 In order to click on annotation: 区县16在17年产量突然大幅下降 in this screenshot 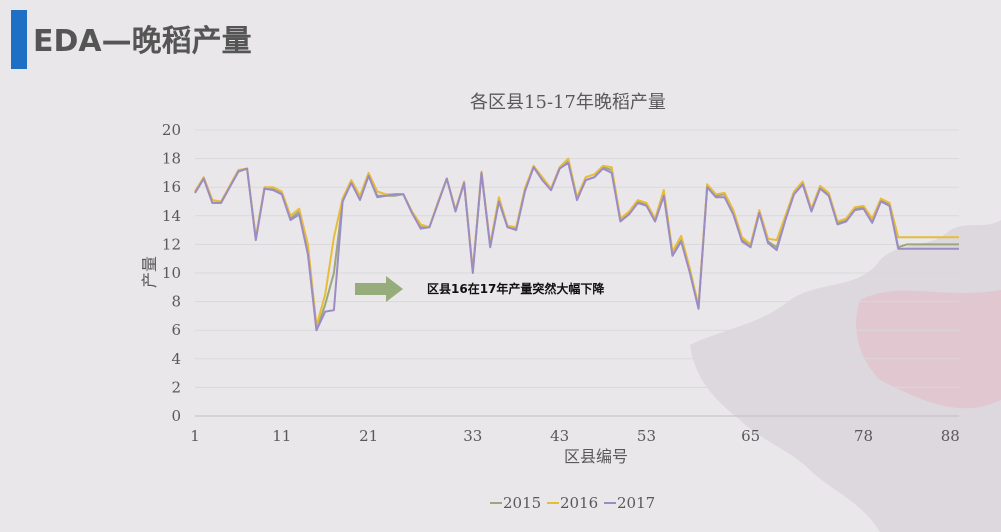, I will do `click(480, 289)`.